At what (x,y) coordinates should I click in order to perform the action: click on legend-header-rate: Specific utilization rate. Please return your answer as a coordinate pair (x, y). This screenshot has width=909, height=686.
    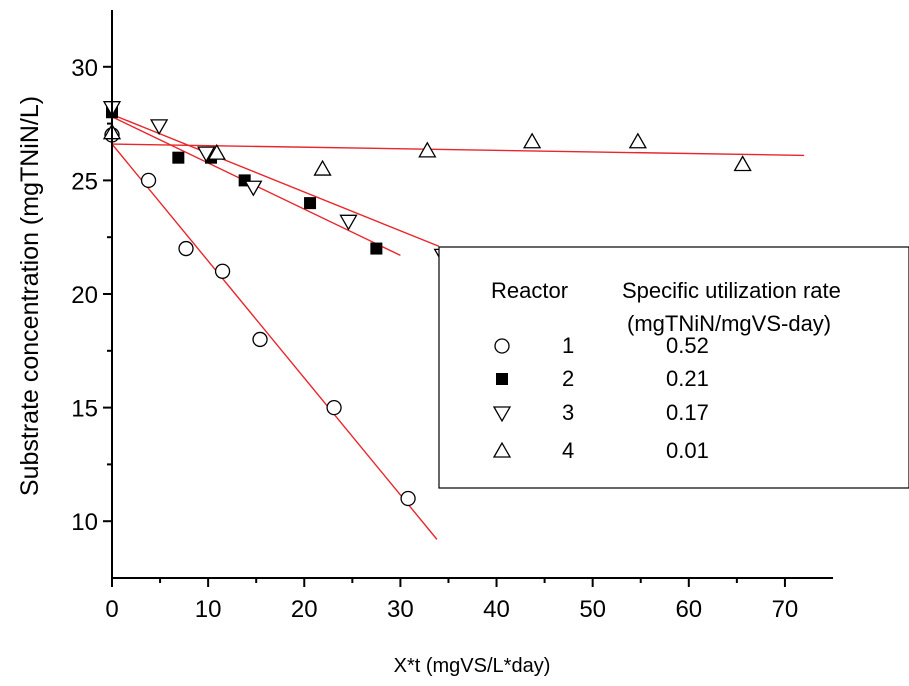
    Looking at the image, I should click on (731, 290).